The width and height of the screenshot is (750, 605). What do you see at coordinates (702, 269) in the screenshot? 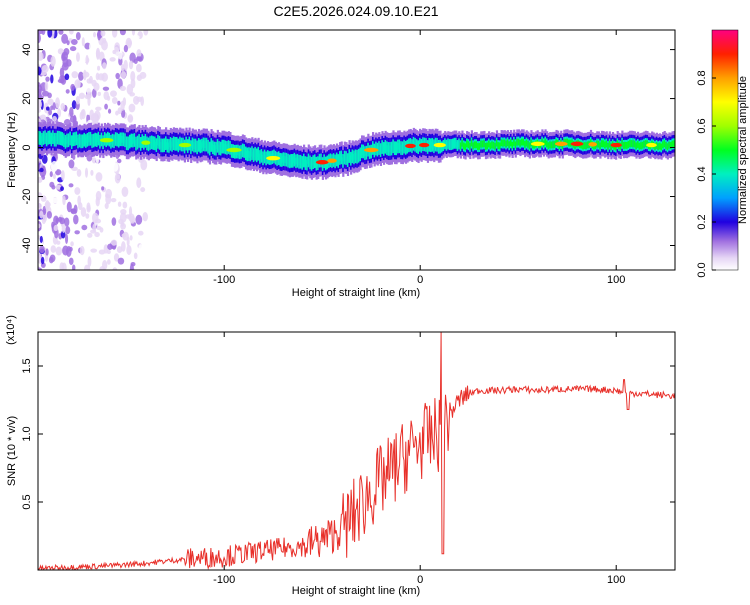
I see `colorbar-tick-label: 0.0` at bounding box center [702, 269].